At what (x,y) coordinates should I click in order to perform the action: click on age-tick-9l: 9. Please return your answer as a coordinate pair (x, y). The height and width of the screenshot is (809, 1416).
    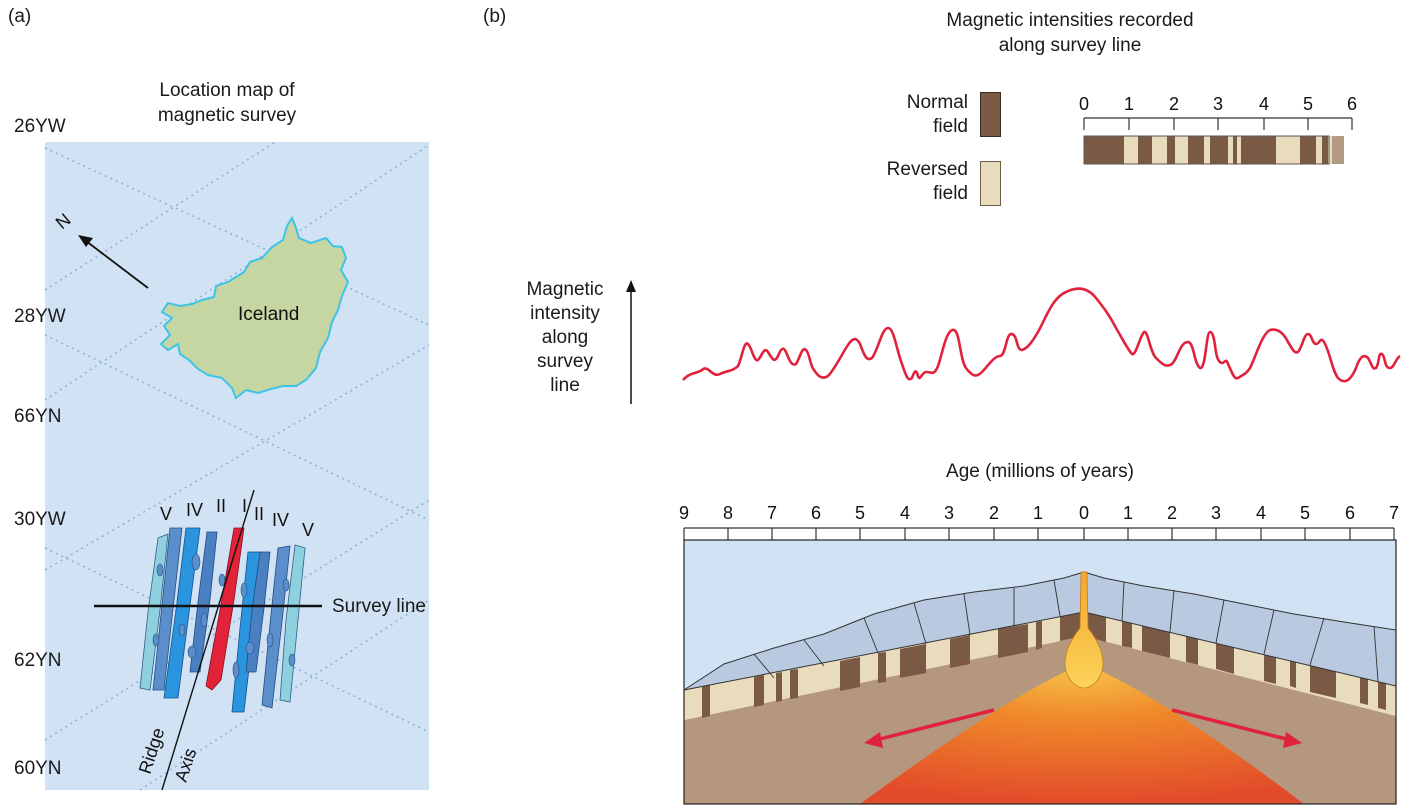
    Looking at the image, I should click on (684, 513).